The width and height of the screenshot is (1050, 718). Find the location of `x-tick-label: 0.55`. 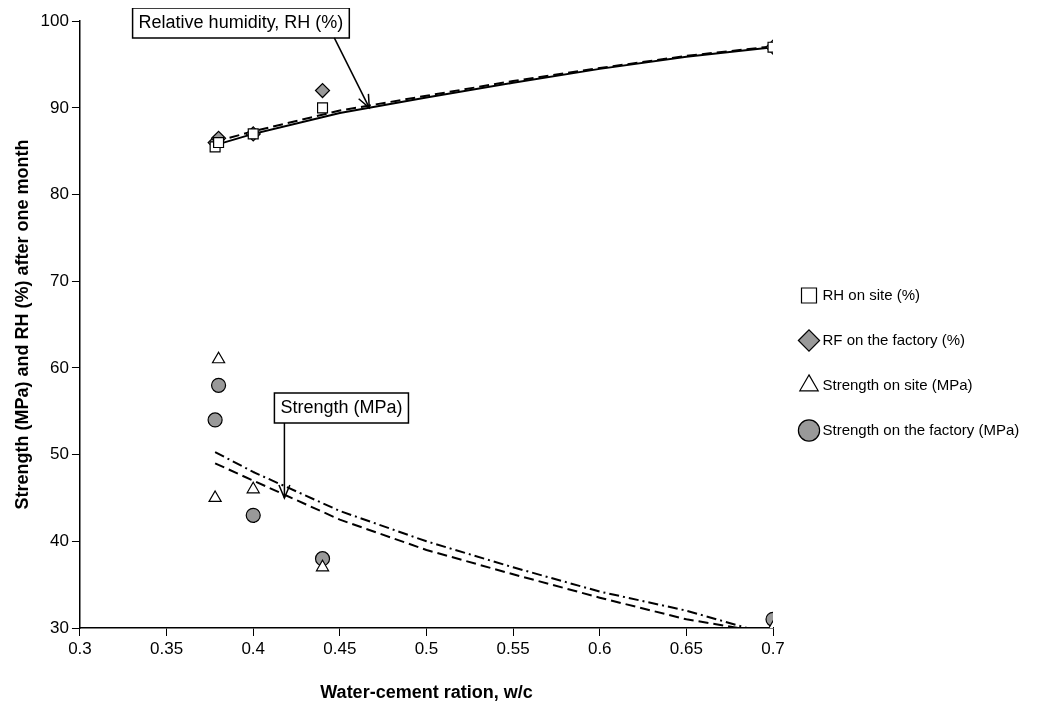

x-tick-label: 0.55 is located at coordinates (513, 648).